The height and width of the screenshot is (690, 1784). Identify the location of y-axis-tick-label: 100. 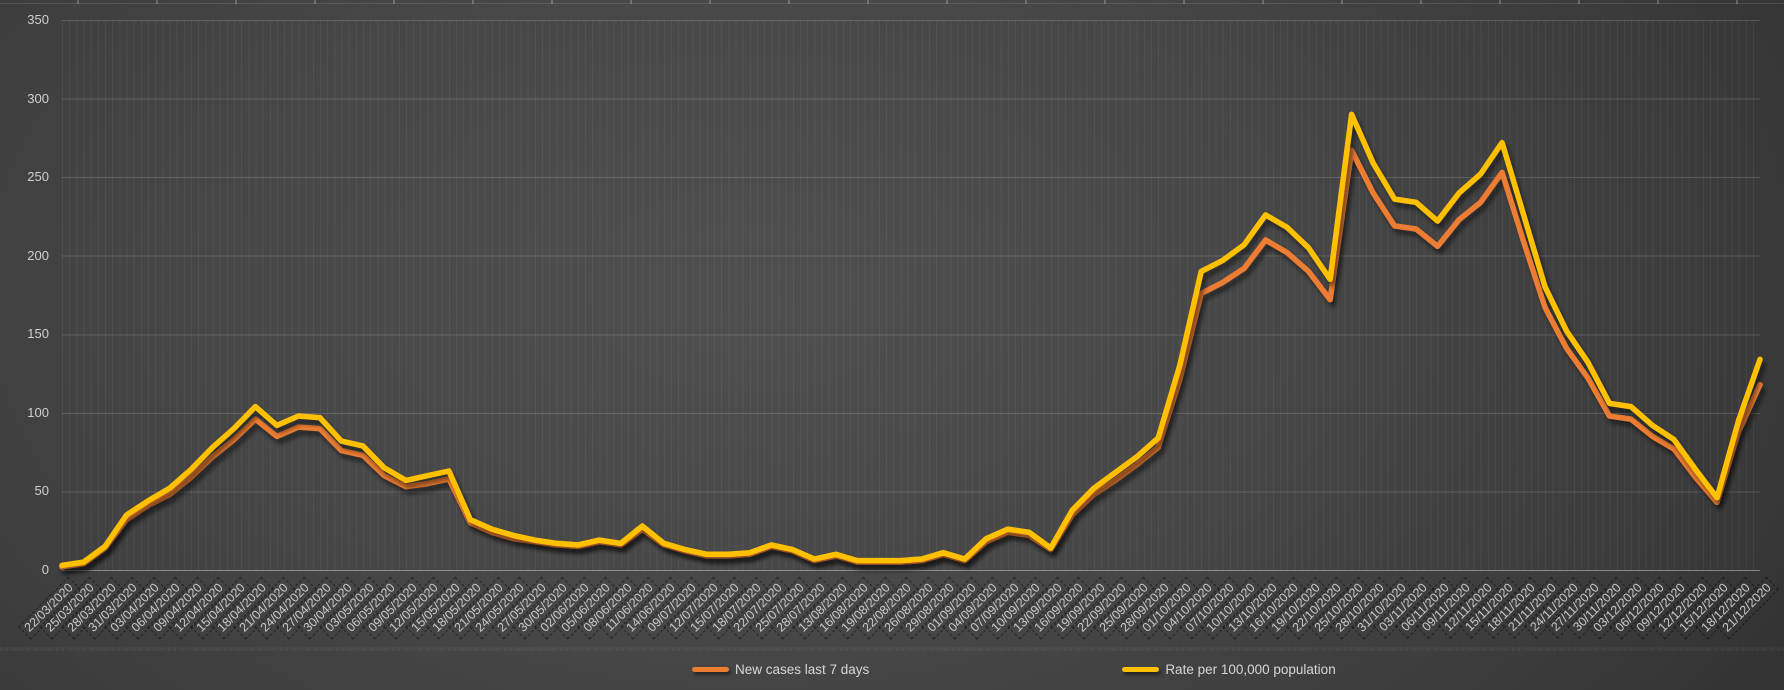
(38, 412).